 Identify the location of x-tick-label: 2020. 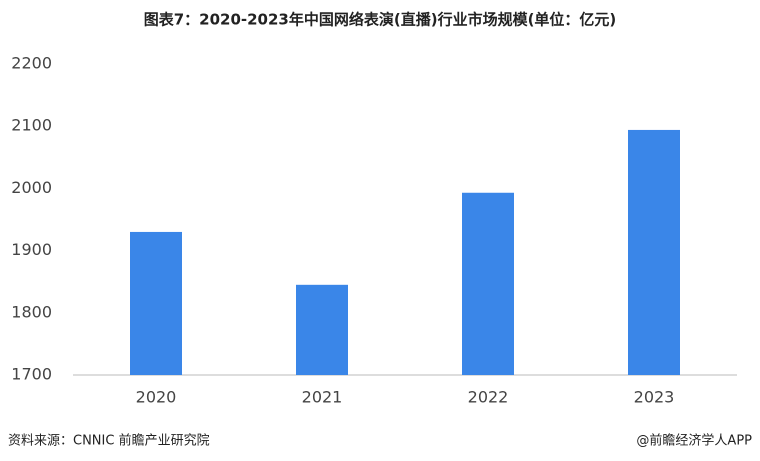
(156, 397).